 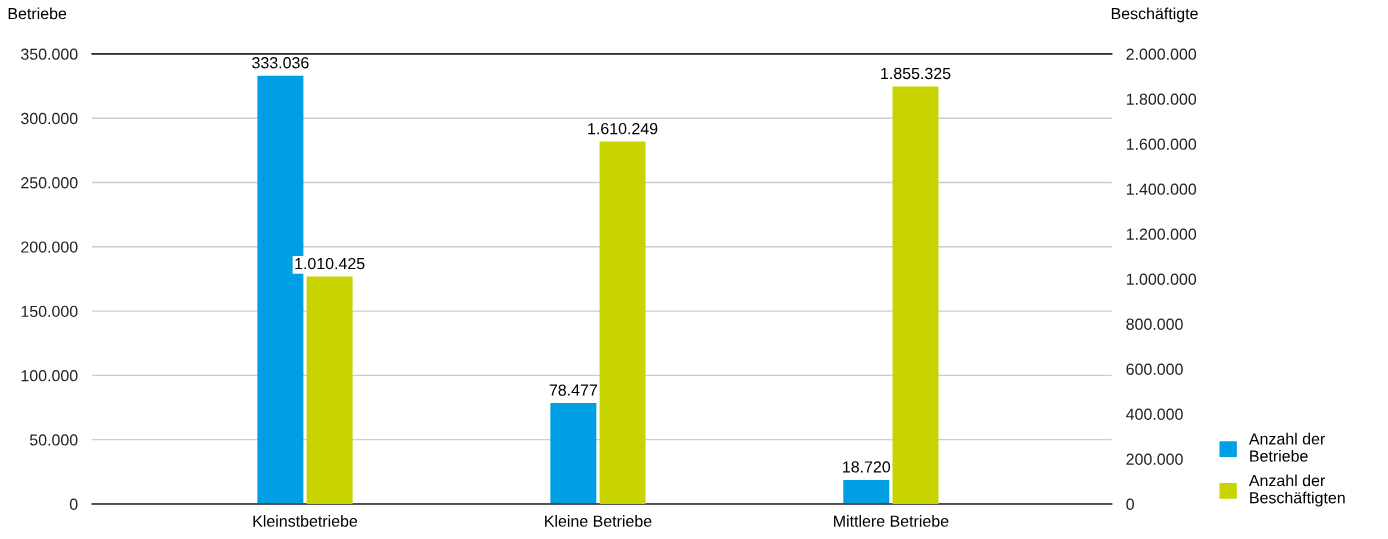 What do you see at coordinates (573, 390) in the screenshot?
I see `data-label: 78.477` at bounding box center [573, 390].